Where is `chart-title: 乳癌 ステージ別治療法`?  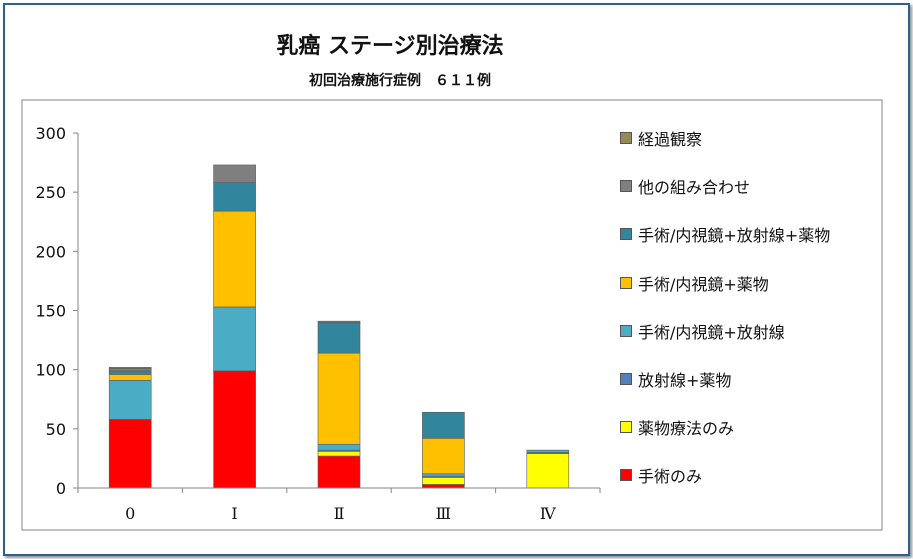 chart-title: 乳癌 ステージ別治療法 is located at coordinates (390, 46).